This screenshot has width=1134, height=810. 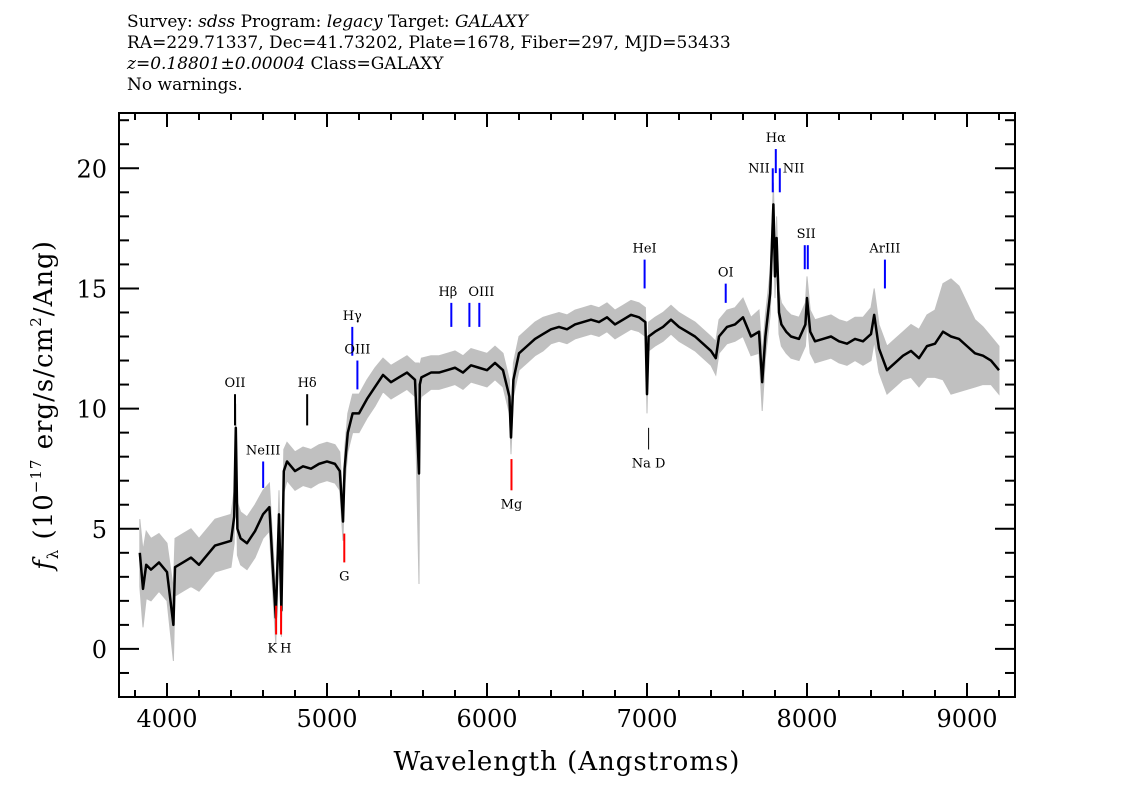 I want to click on y-tick-label: 0, so click(x=99, y=650).